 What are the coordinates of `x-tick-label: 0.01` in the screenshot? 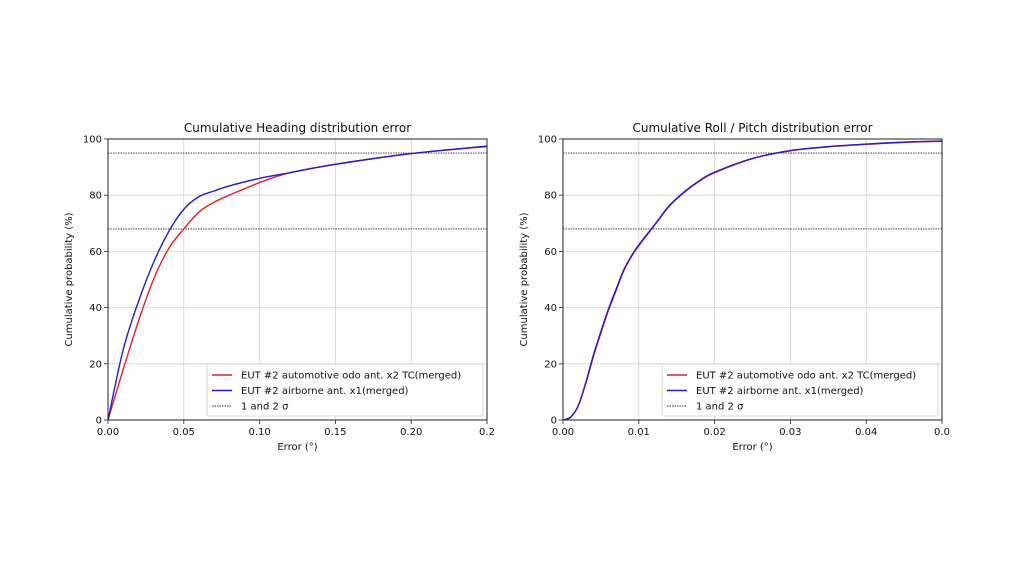 It's located at (639, 432).